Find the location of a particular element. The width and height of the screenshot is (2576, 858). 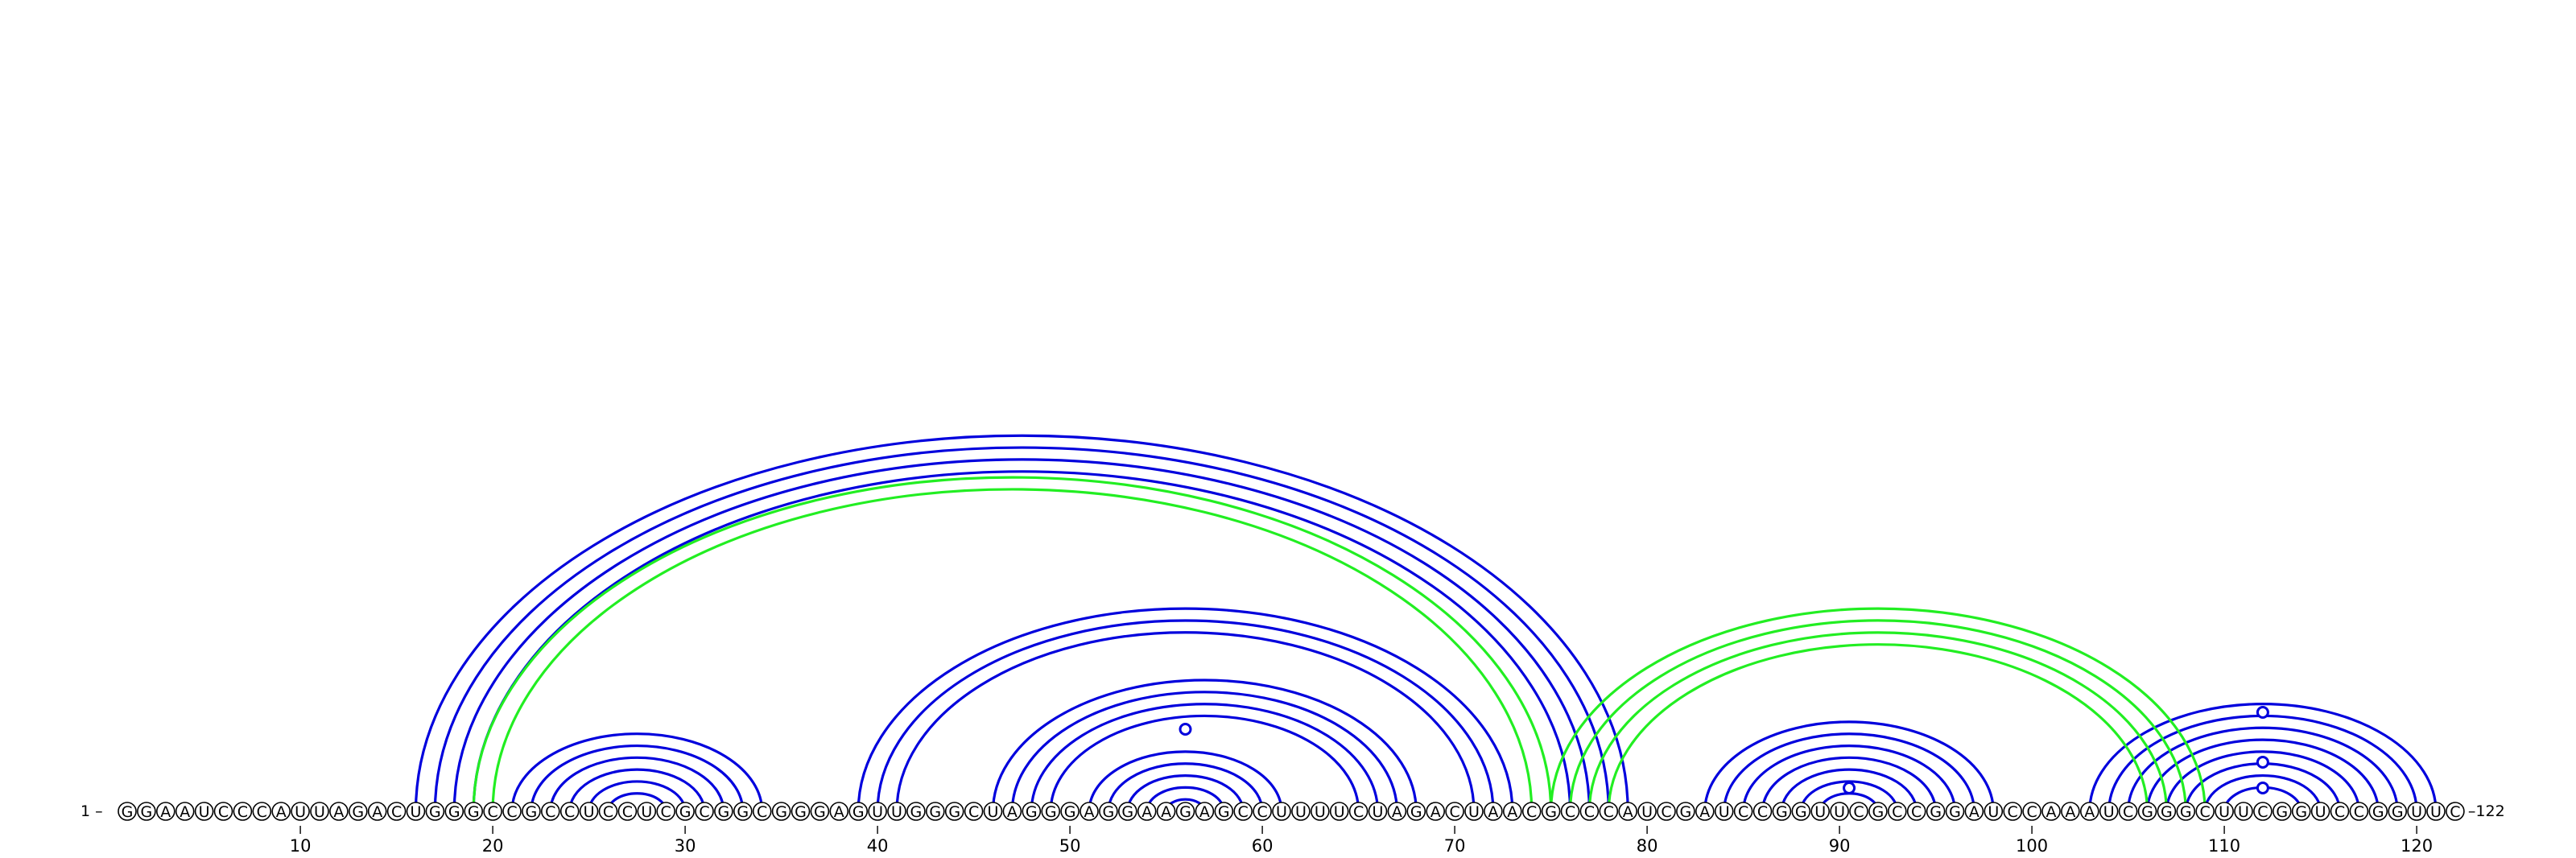

sequence-end-label: –122 is located at coordinates (2486, 811).